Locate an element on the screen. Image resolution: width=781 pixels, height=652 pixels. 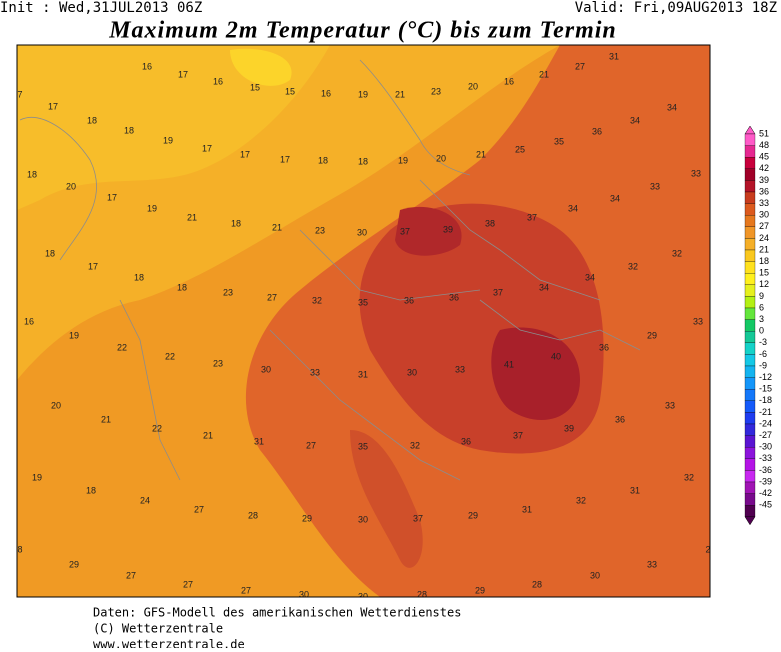
colorbar-label: 9 is located at coordinates (761, 296).